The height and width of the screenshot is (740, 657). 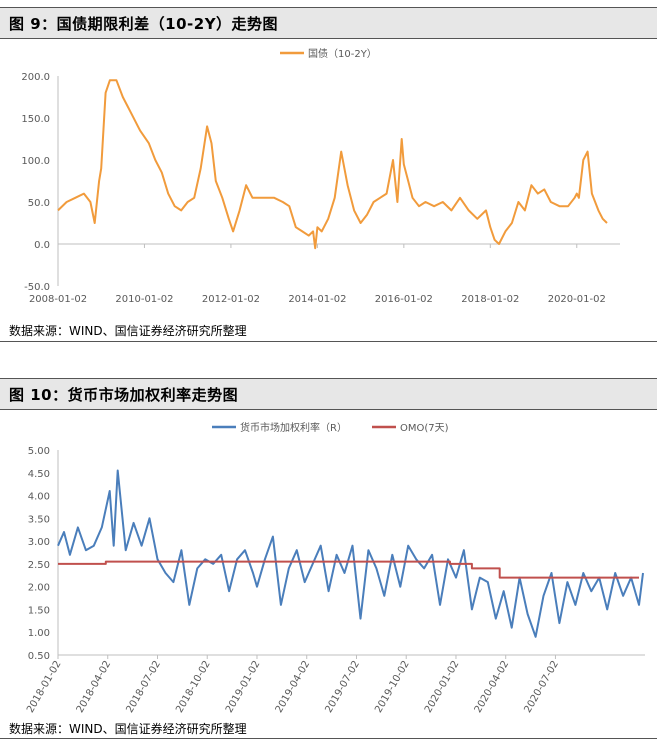 What do you see at coordinates (317, 299) in the screenshot?
I see `x-tick-label: 2014-01-02` at bounding box center [317, 299].